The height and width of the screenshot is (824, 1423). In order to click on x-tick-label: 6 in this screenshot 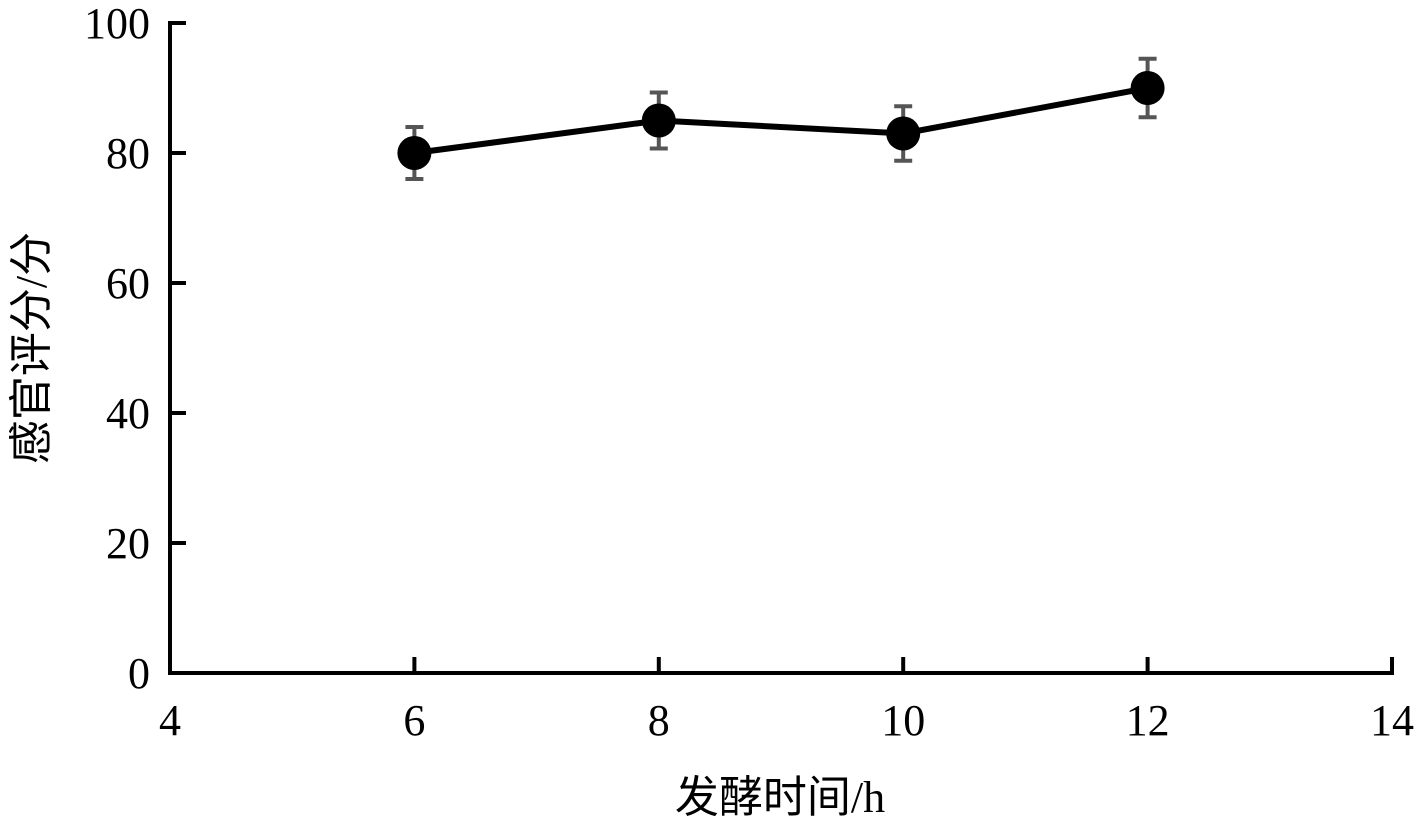, I will do `click(414, 720)`.